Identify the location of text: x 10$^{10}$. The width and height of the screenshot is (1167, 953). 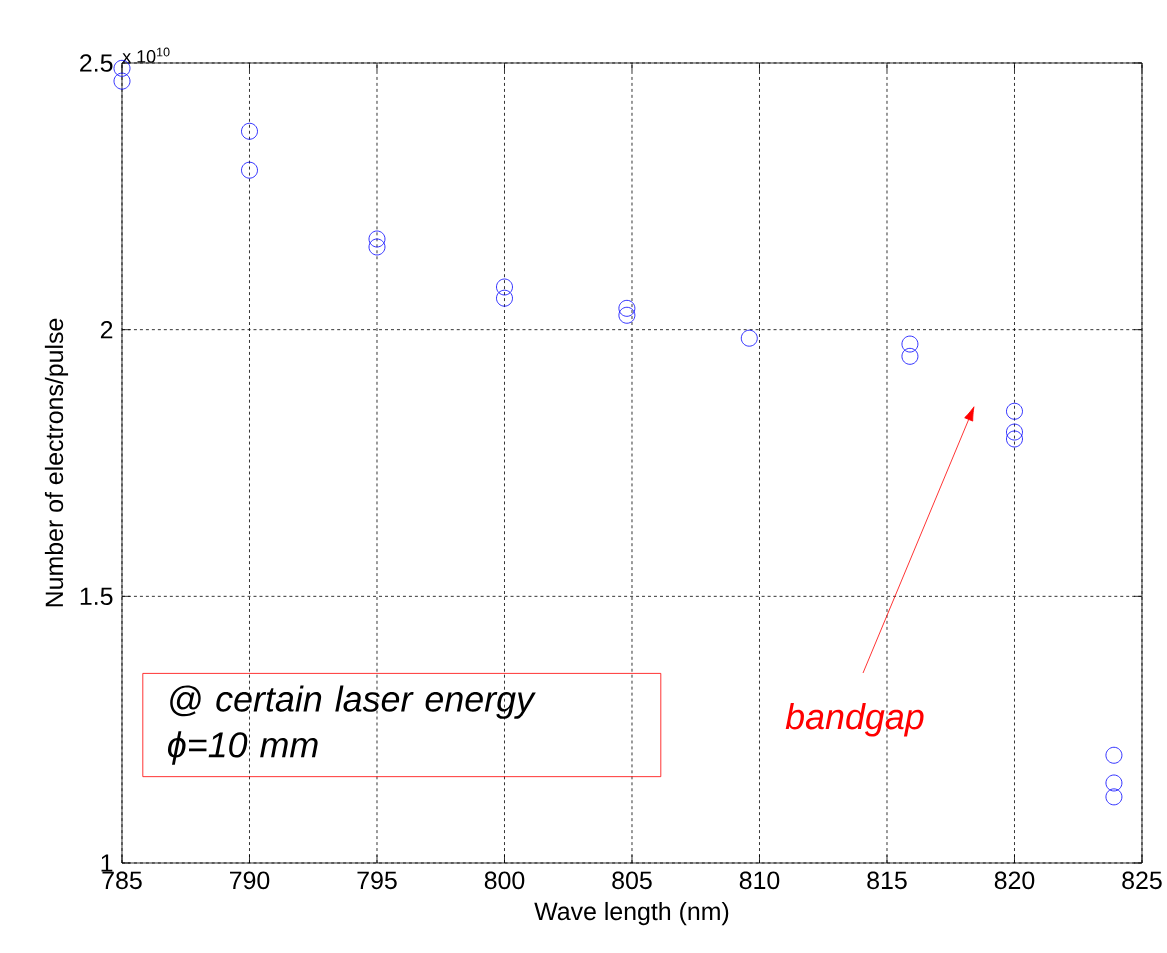
(146, 55).